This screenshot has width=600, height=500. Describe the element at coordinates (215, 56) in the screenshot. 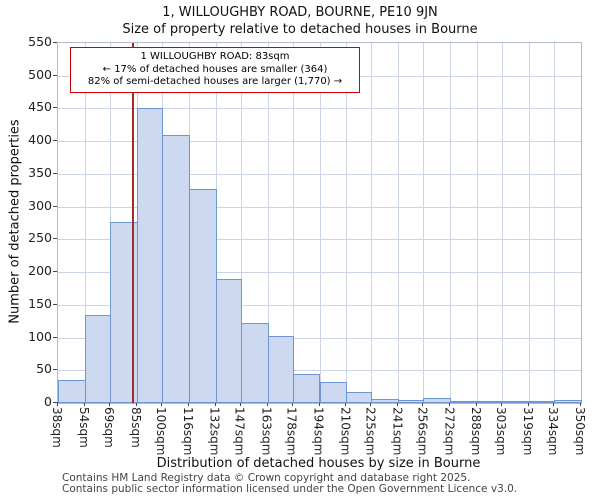

I see `annotation-property-size: 1 WILLOUGHBY ROAD: 83sqm` at that location.